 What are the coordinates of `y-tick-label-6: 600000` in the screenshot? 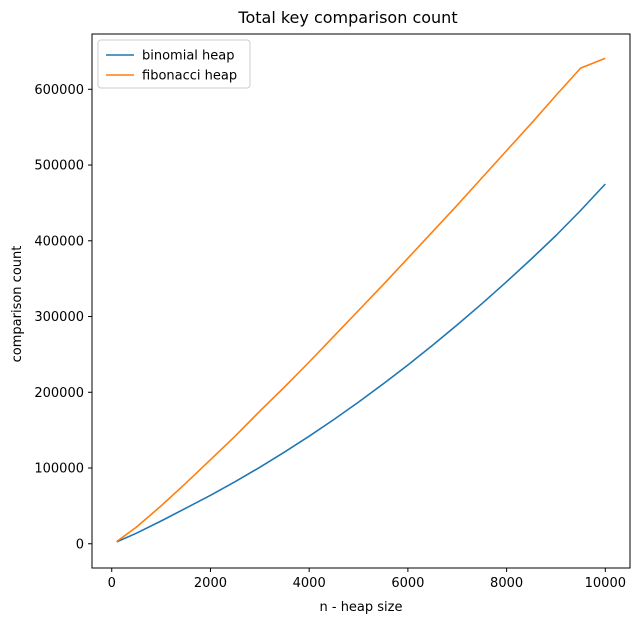 It's located at (59, 90).